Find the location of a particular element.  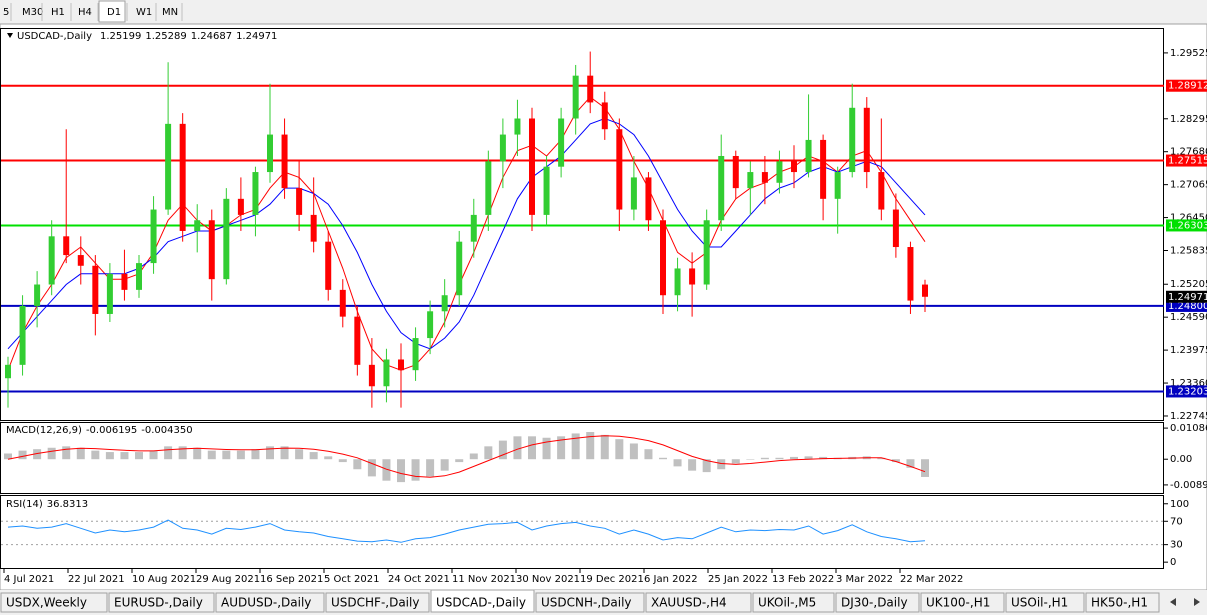

y-tick-label: 100 is located at coordinates (1179, 504).